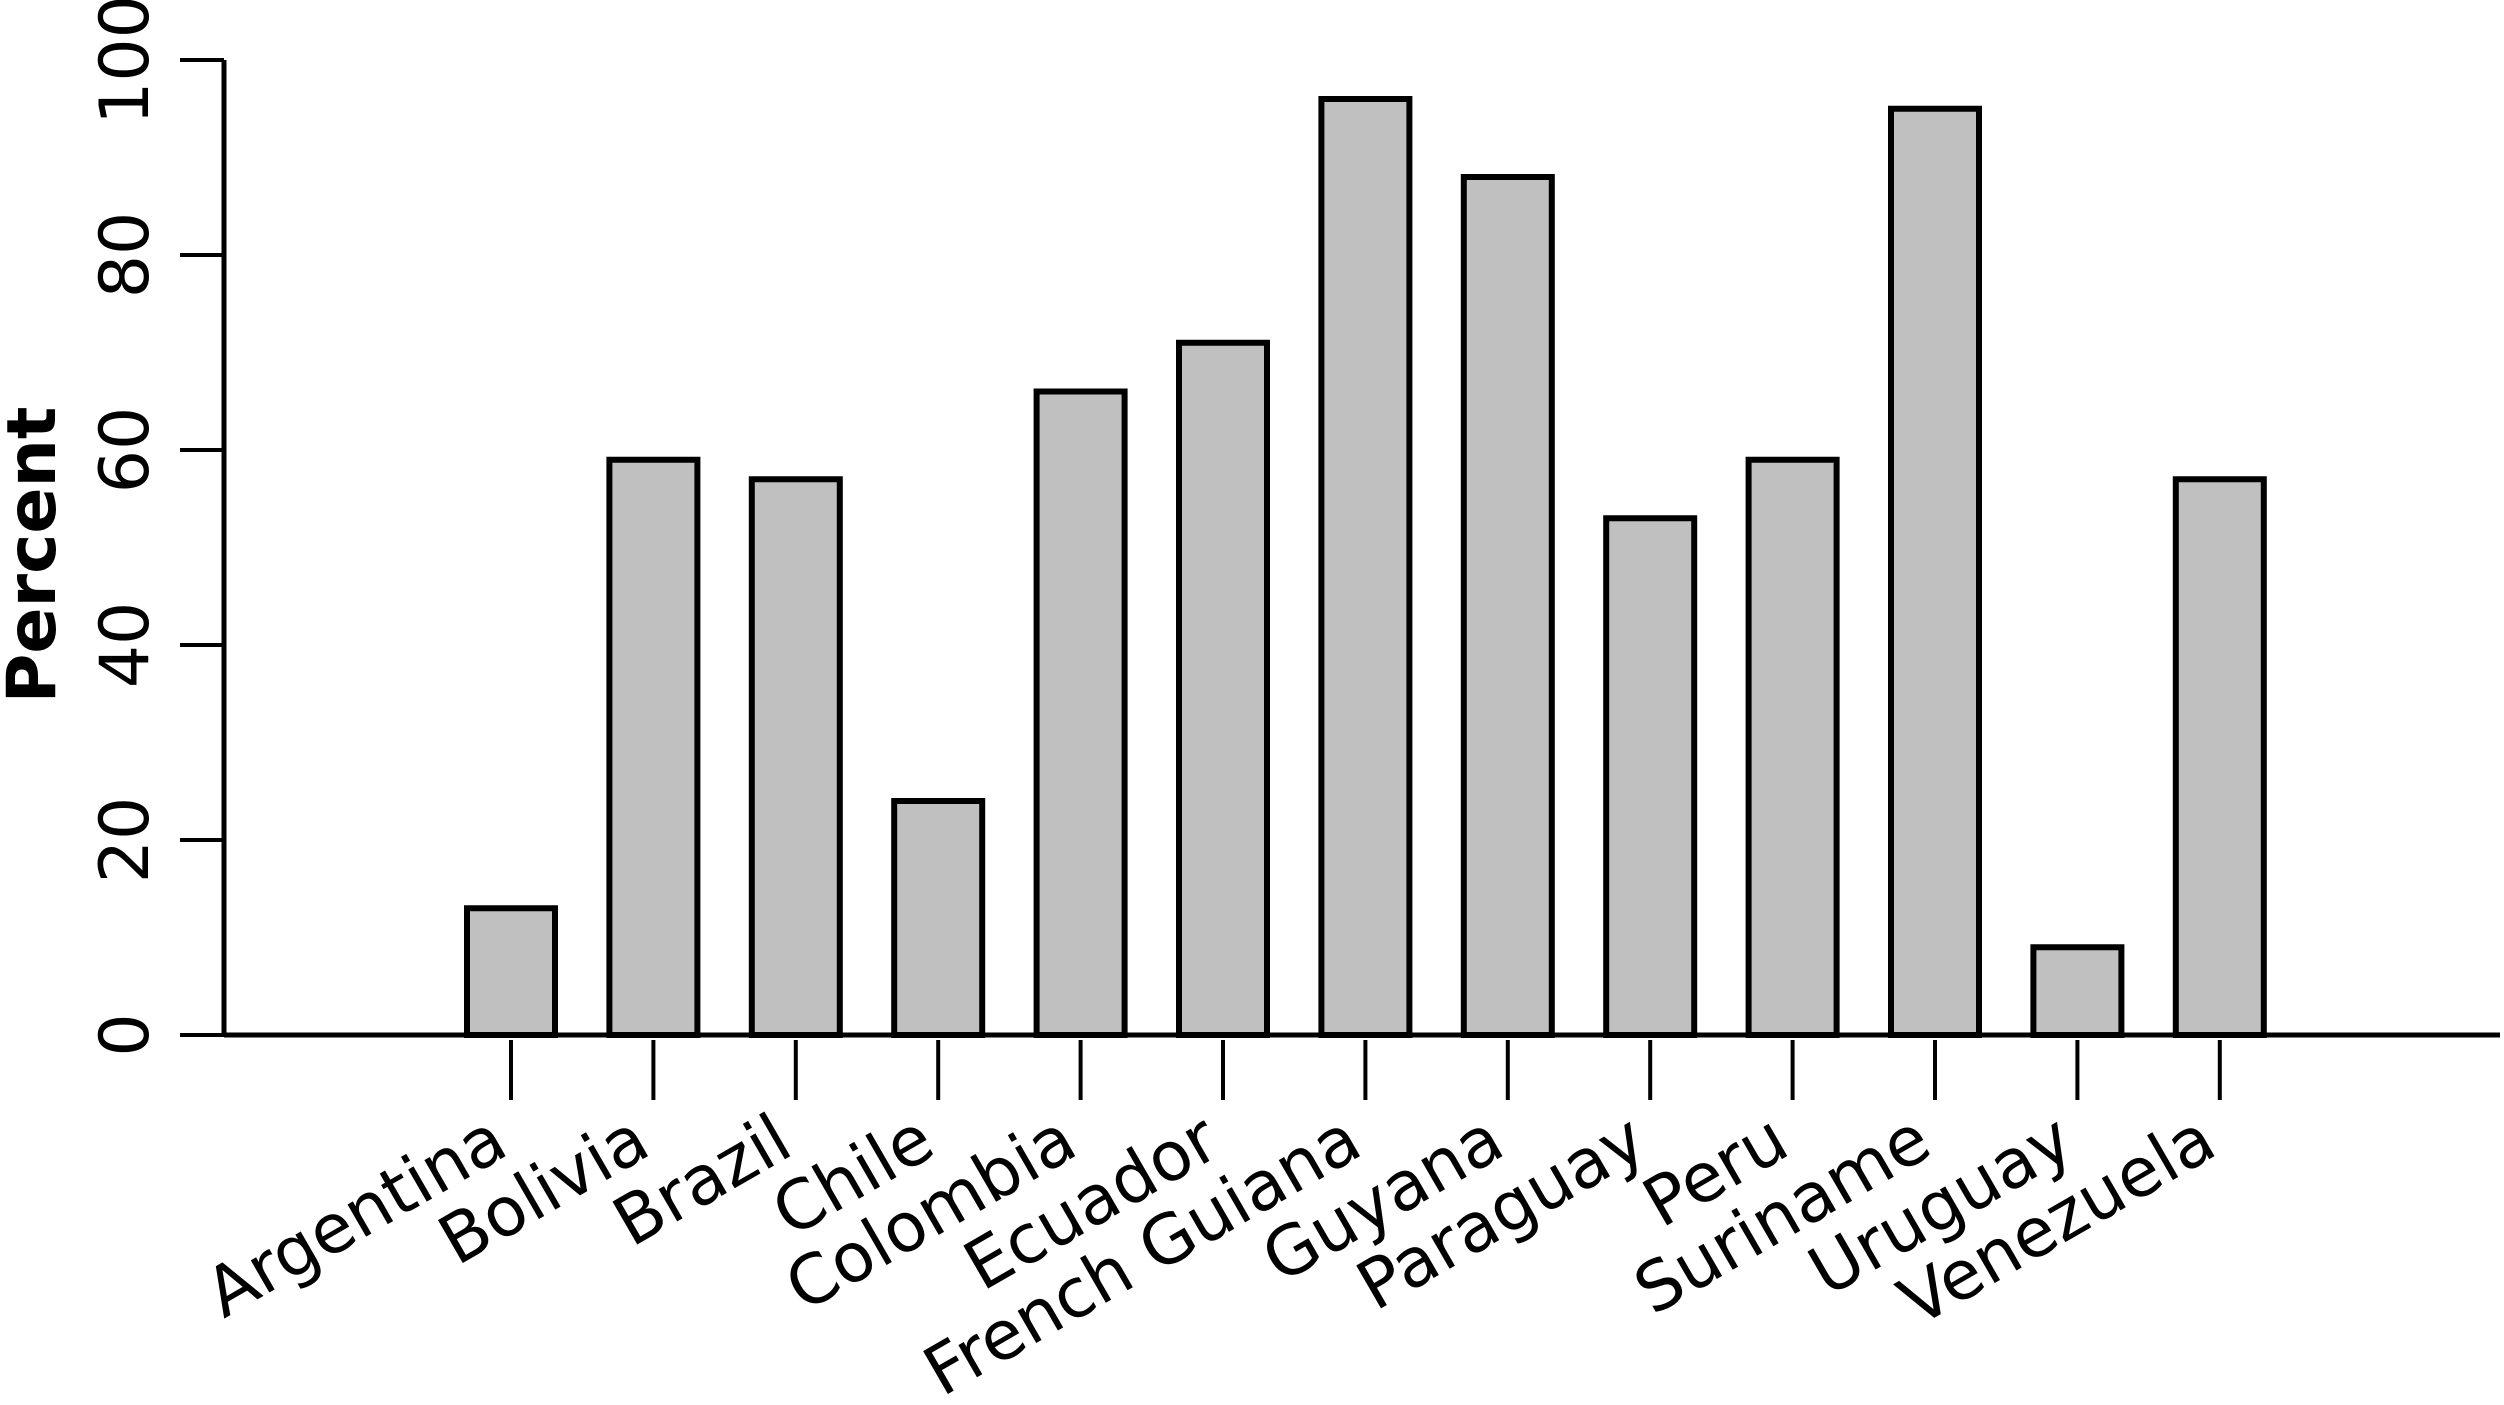 Image resolution: width=2504 pixels, height=1405 pixels. I want to click on y-tick-label: 20, so click(125, 840).